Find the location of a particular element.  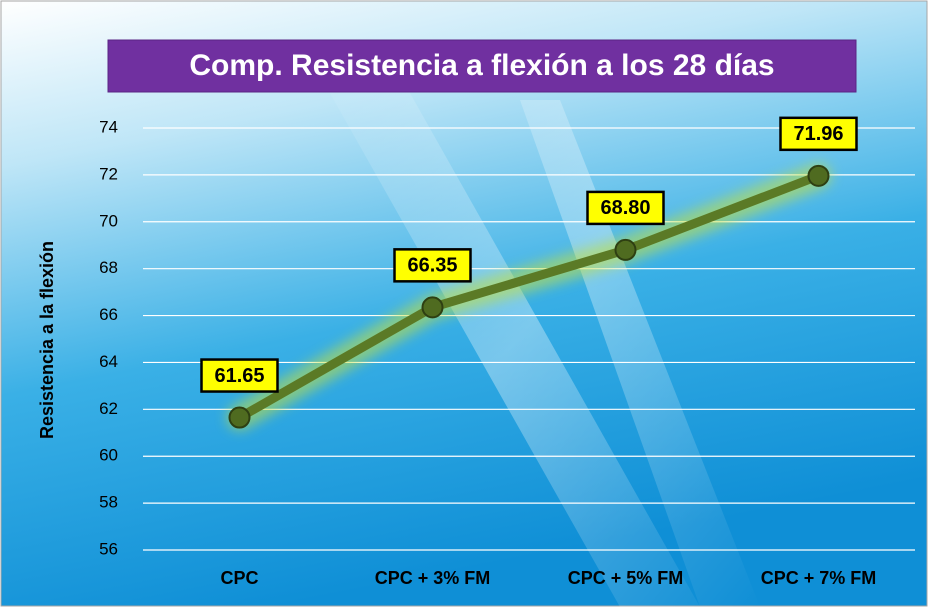

x-tick-label: CPC + 7% FM is located at coordinates (819, 578).